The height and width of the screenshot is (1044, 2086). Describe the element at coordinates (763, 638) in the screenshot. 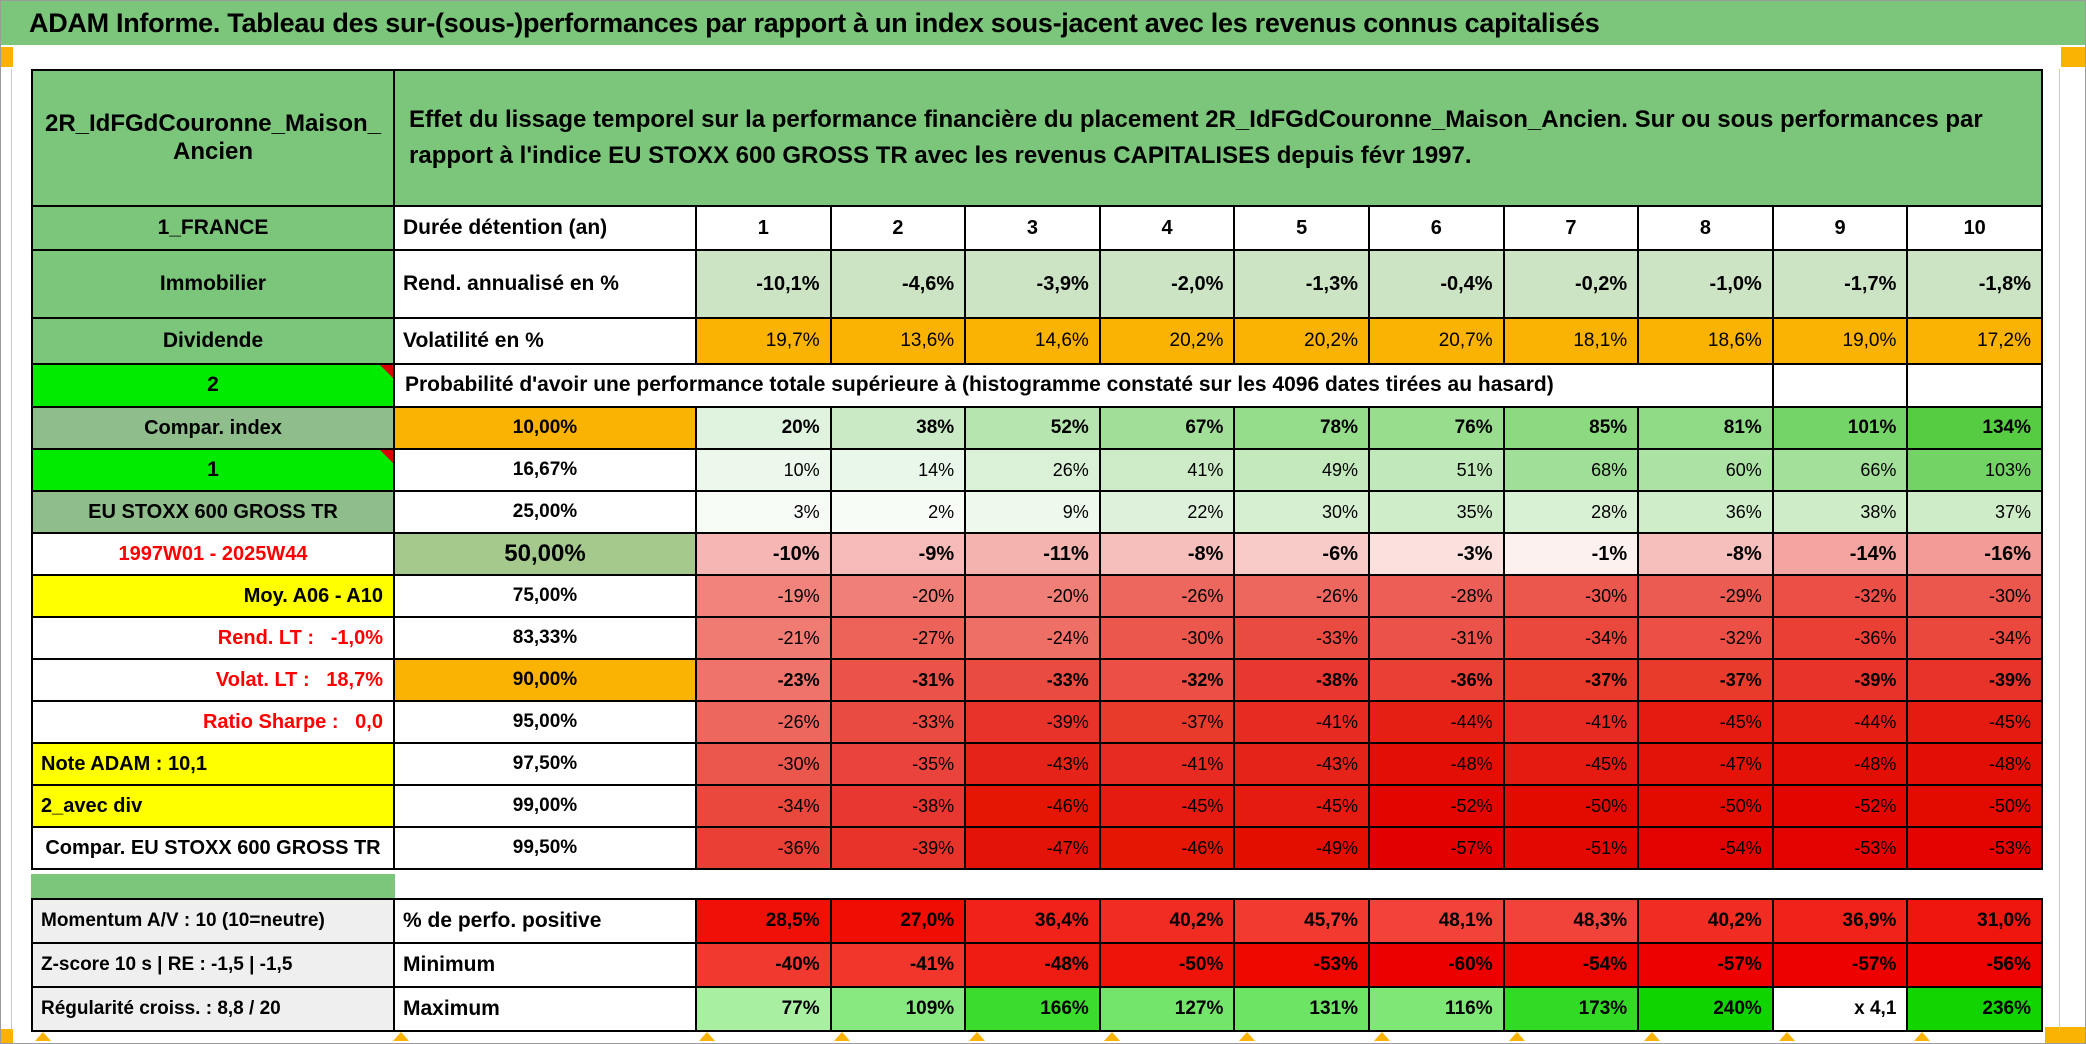

I see `value-cell: -21%` at that location.